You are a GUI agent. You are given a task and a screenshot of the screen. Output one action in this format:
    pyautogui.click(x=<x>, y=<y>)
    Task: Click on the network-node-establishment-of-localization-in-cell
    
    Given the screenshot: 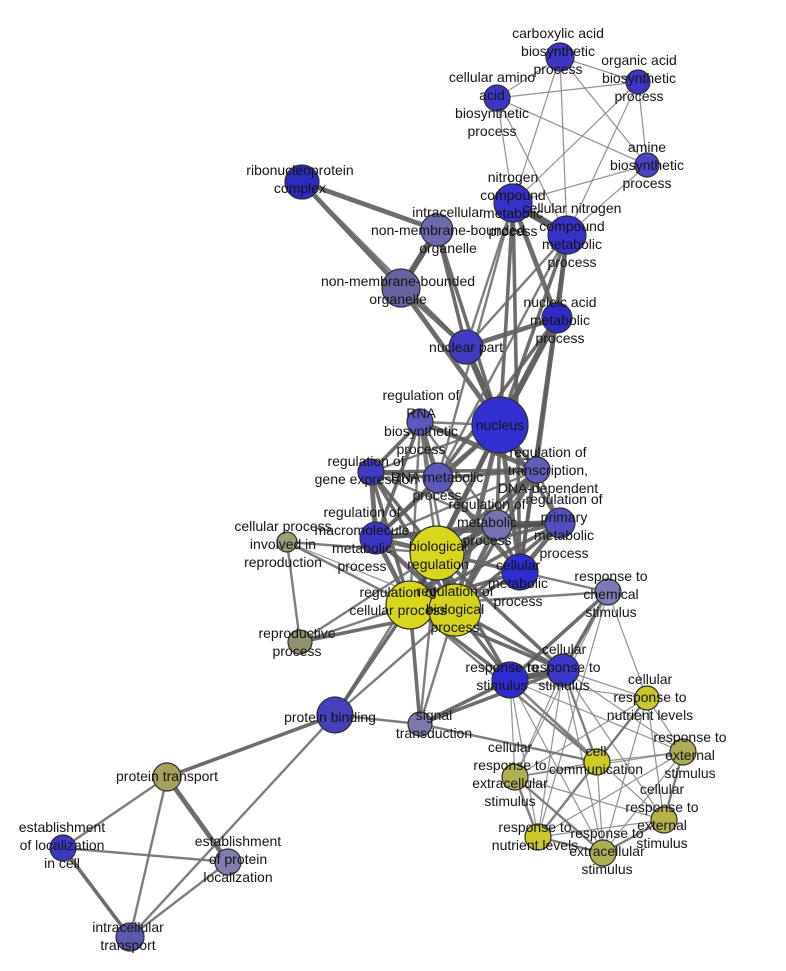 What is the action you would take?
    pyautogui.click(x=63, y=848)
    